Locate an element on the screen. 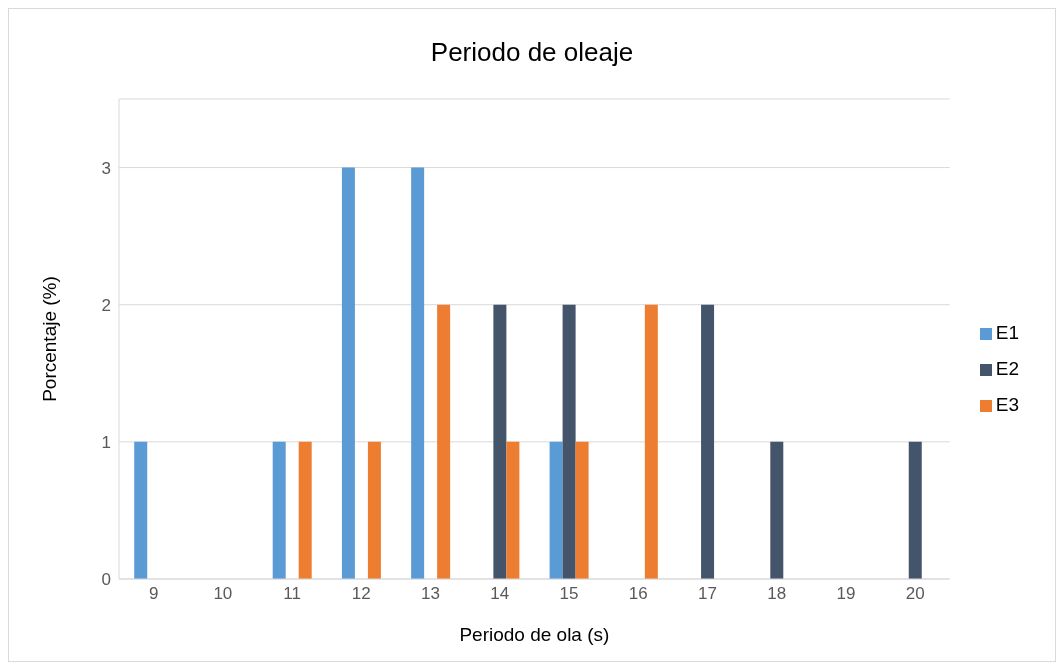 This screenshot has height=670, width=1064. legend-label: E1 is located at coordinates (1007, 332).